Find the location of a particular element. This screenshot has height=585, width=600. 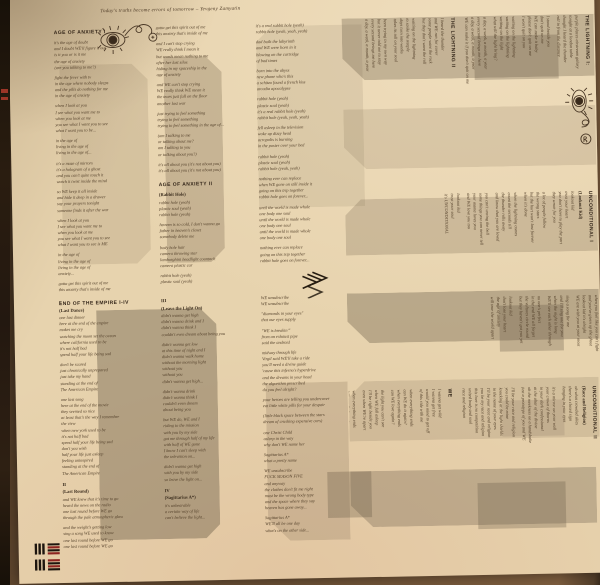

lyric-sub-heading: (Lookout Kid) is located at coordinates (580, 205).